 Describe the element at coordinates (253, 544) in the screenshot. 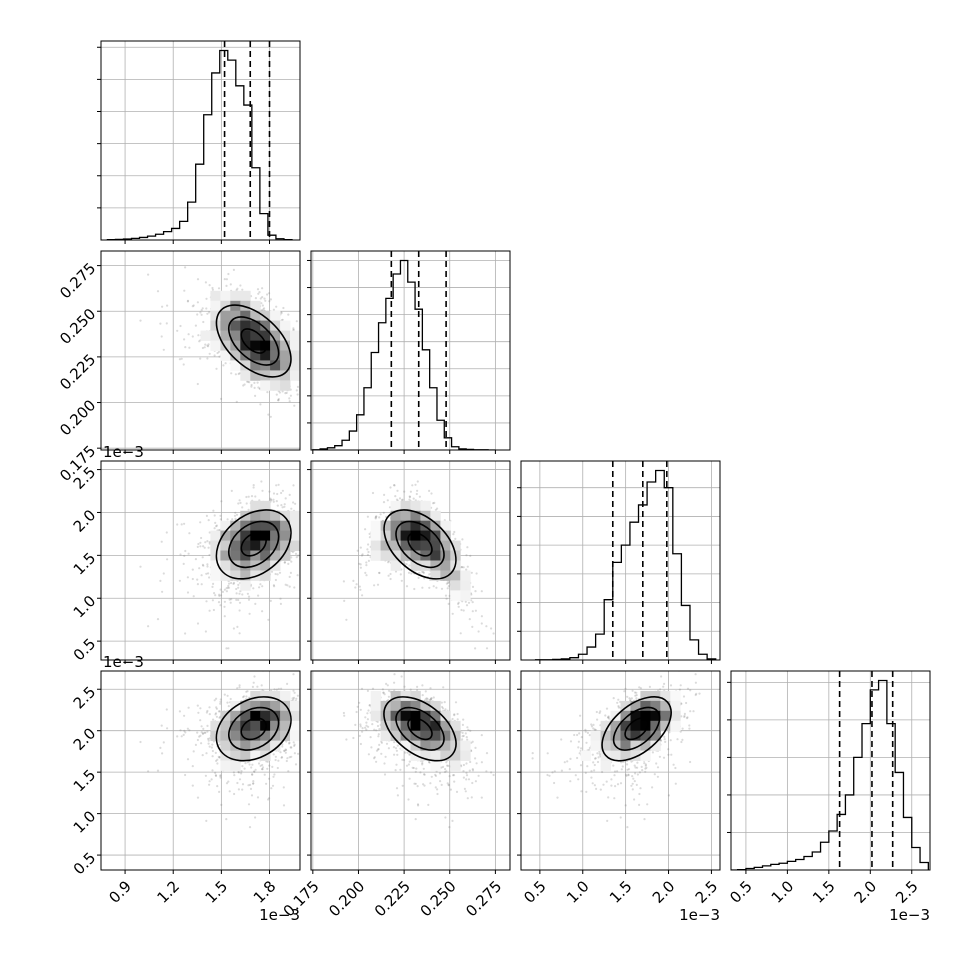

I see `contour-line` at that location.